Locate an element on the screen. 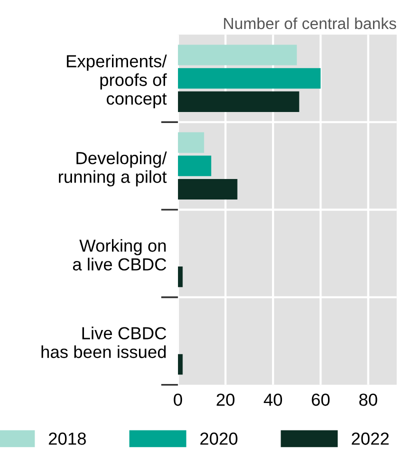 This screenshot has width=409, height=449. legend-label: 2018 is located at coordinates (67, 438).